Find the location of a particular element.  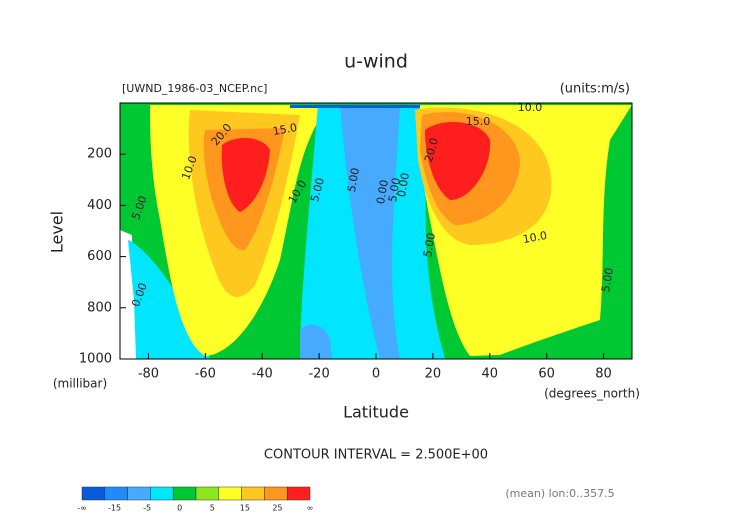

x-tick-label: -80 is located at coordinates (148, 374).